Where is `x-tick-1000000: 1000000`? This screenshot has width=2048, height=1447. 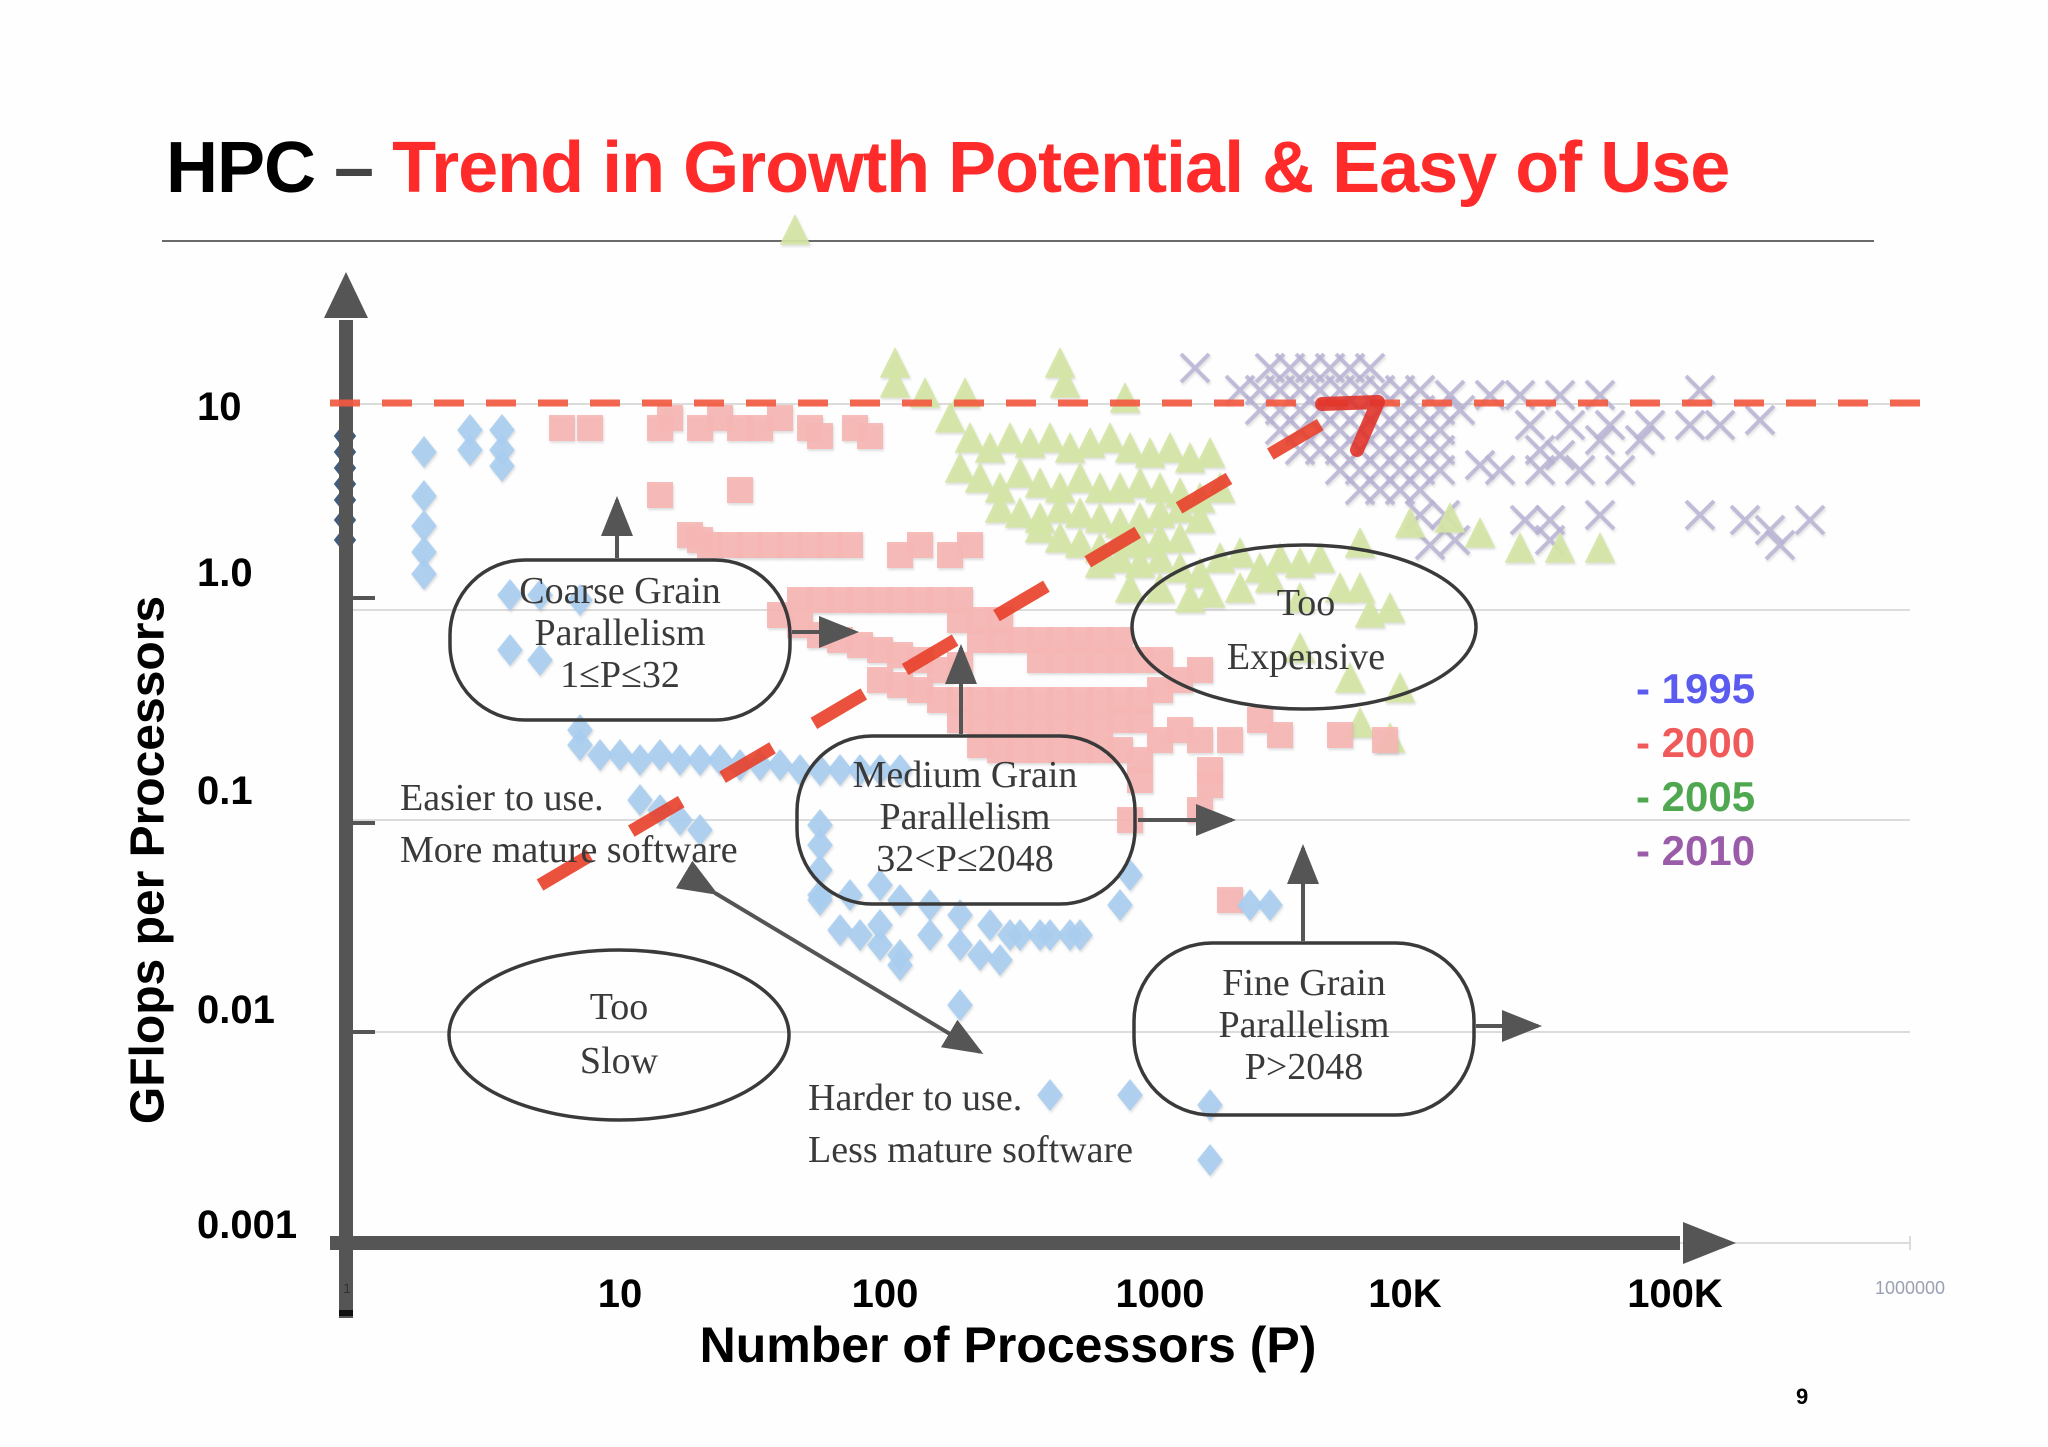 x-tick-1000000: 1000000 is located at coordinates (1910, 1288).